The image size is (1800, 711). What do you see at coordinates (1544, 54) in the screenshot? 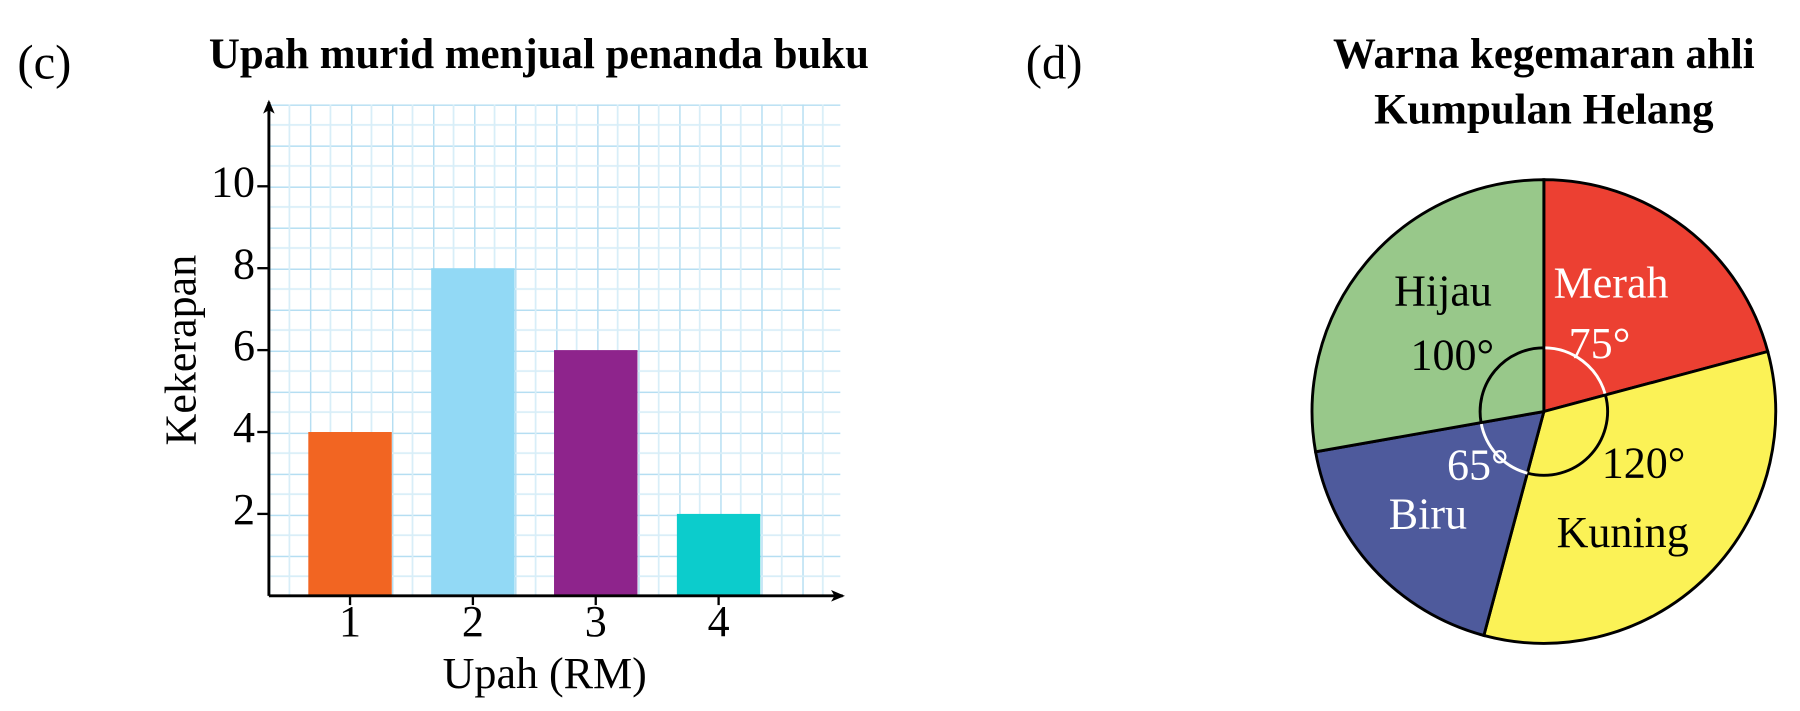
I see `chart-title: Warna kegemaran ahli` at bounding box center [1544, 54].